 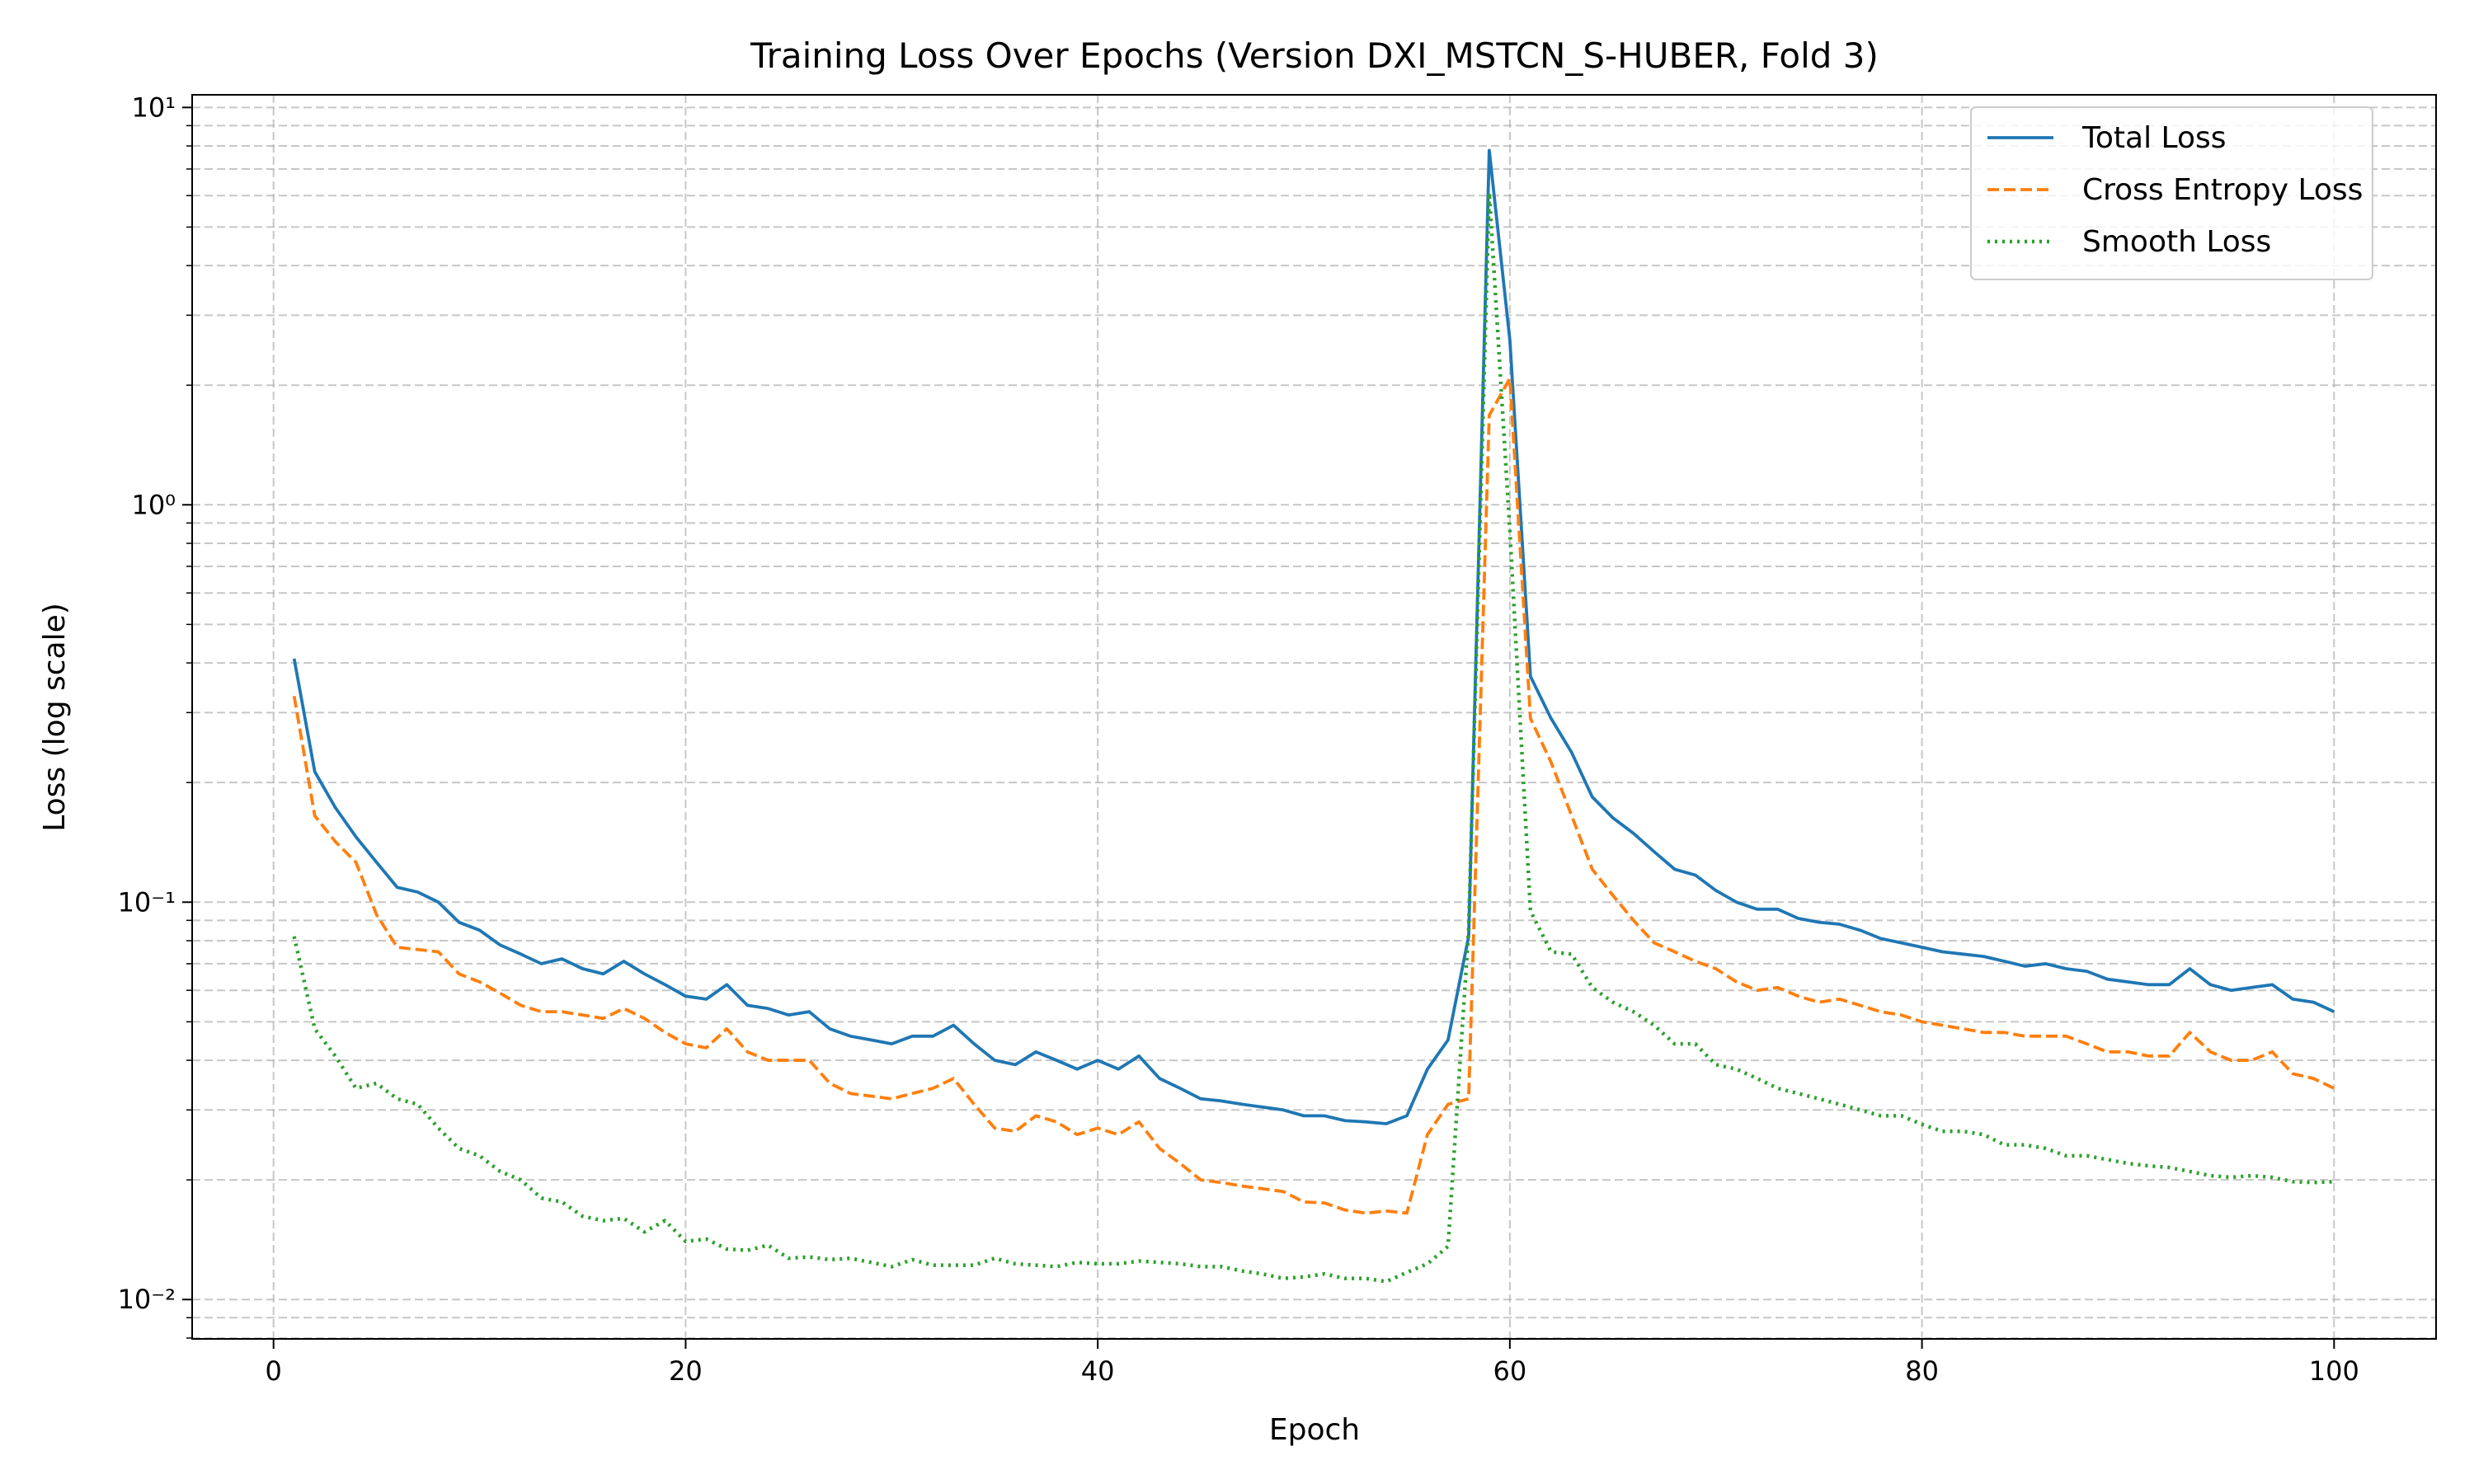 What do you see at coordinates (147, 1299) in the screenshot?
I see `y-tick-label: 10⁻²` at bounding box center [147, 1299].